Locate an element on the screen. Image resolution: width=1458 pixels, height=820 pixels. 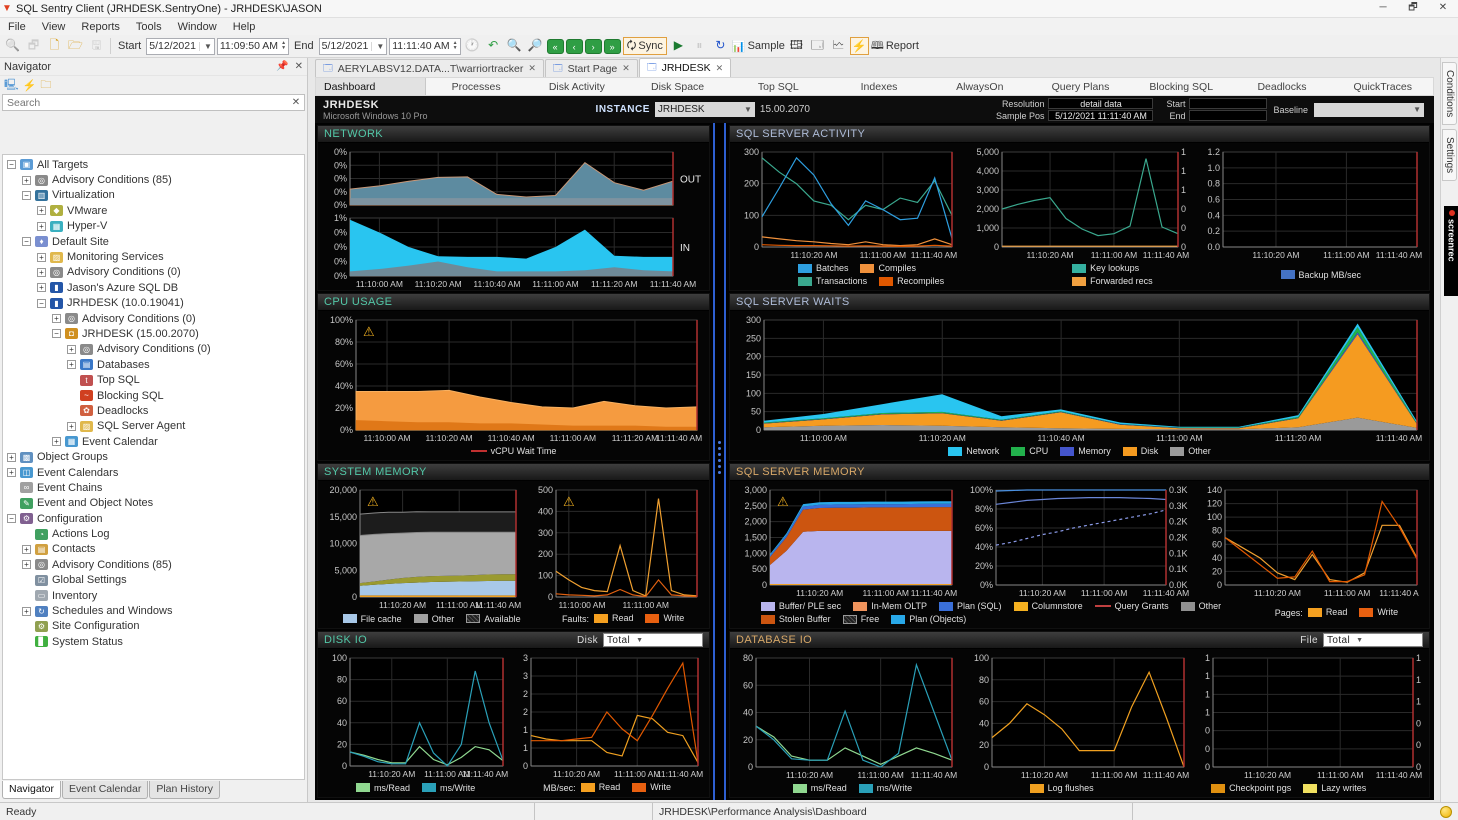
tree-item-blocking-sql: ~ Blocking SQL is located at coordinates (153, 395).